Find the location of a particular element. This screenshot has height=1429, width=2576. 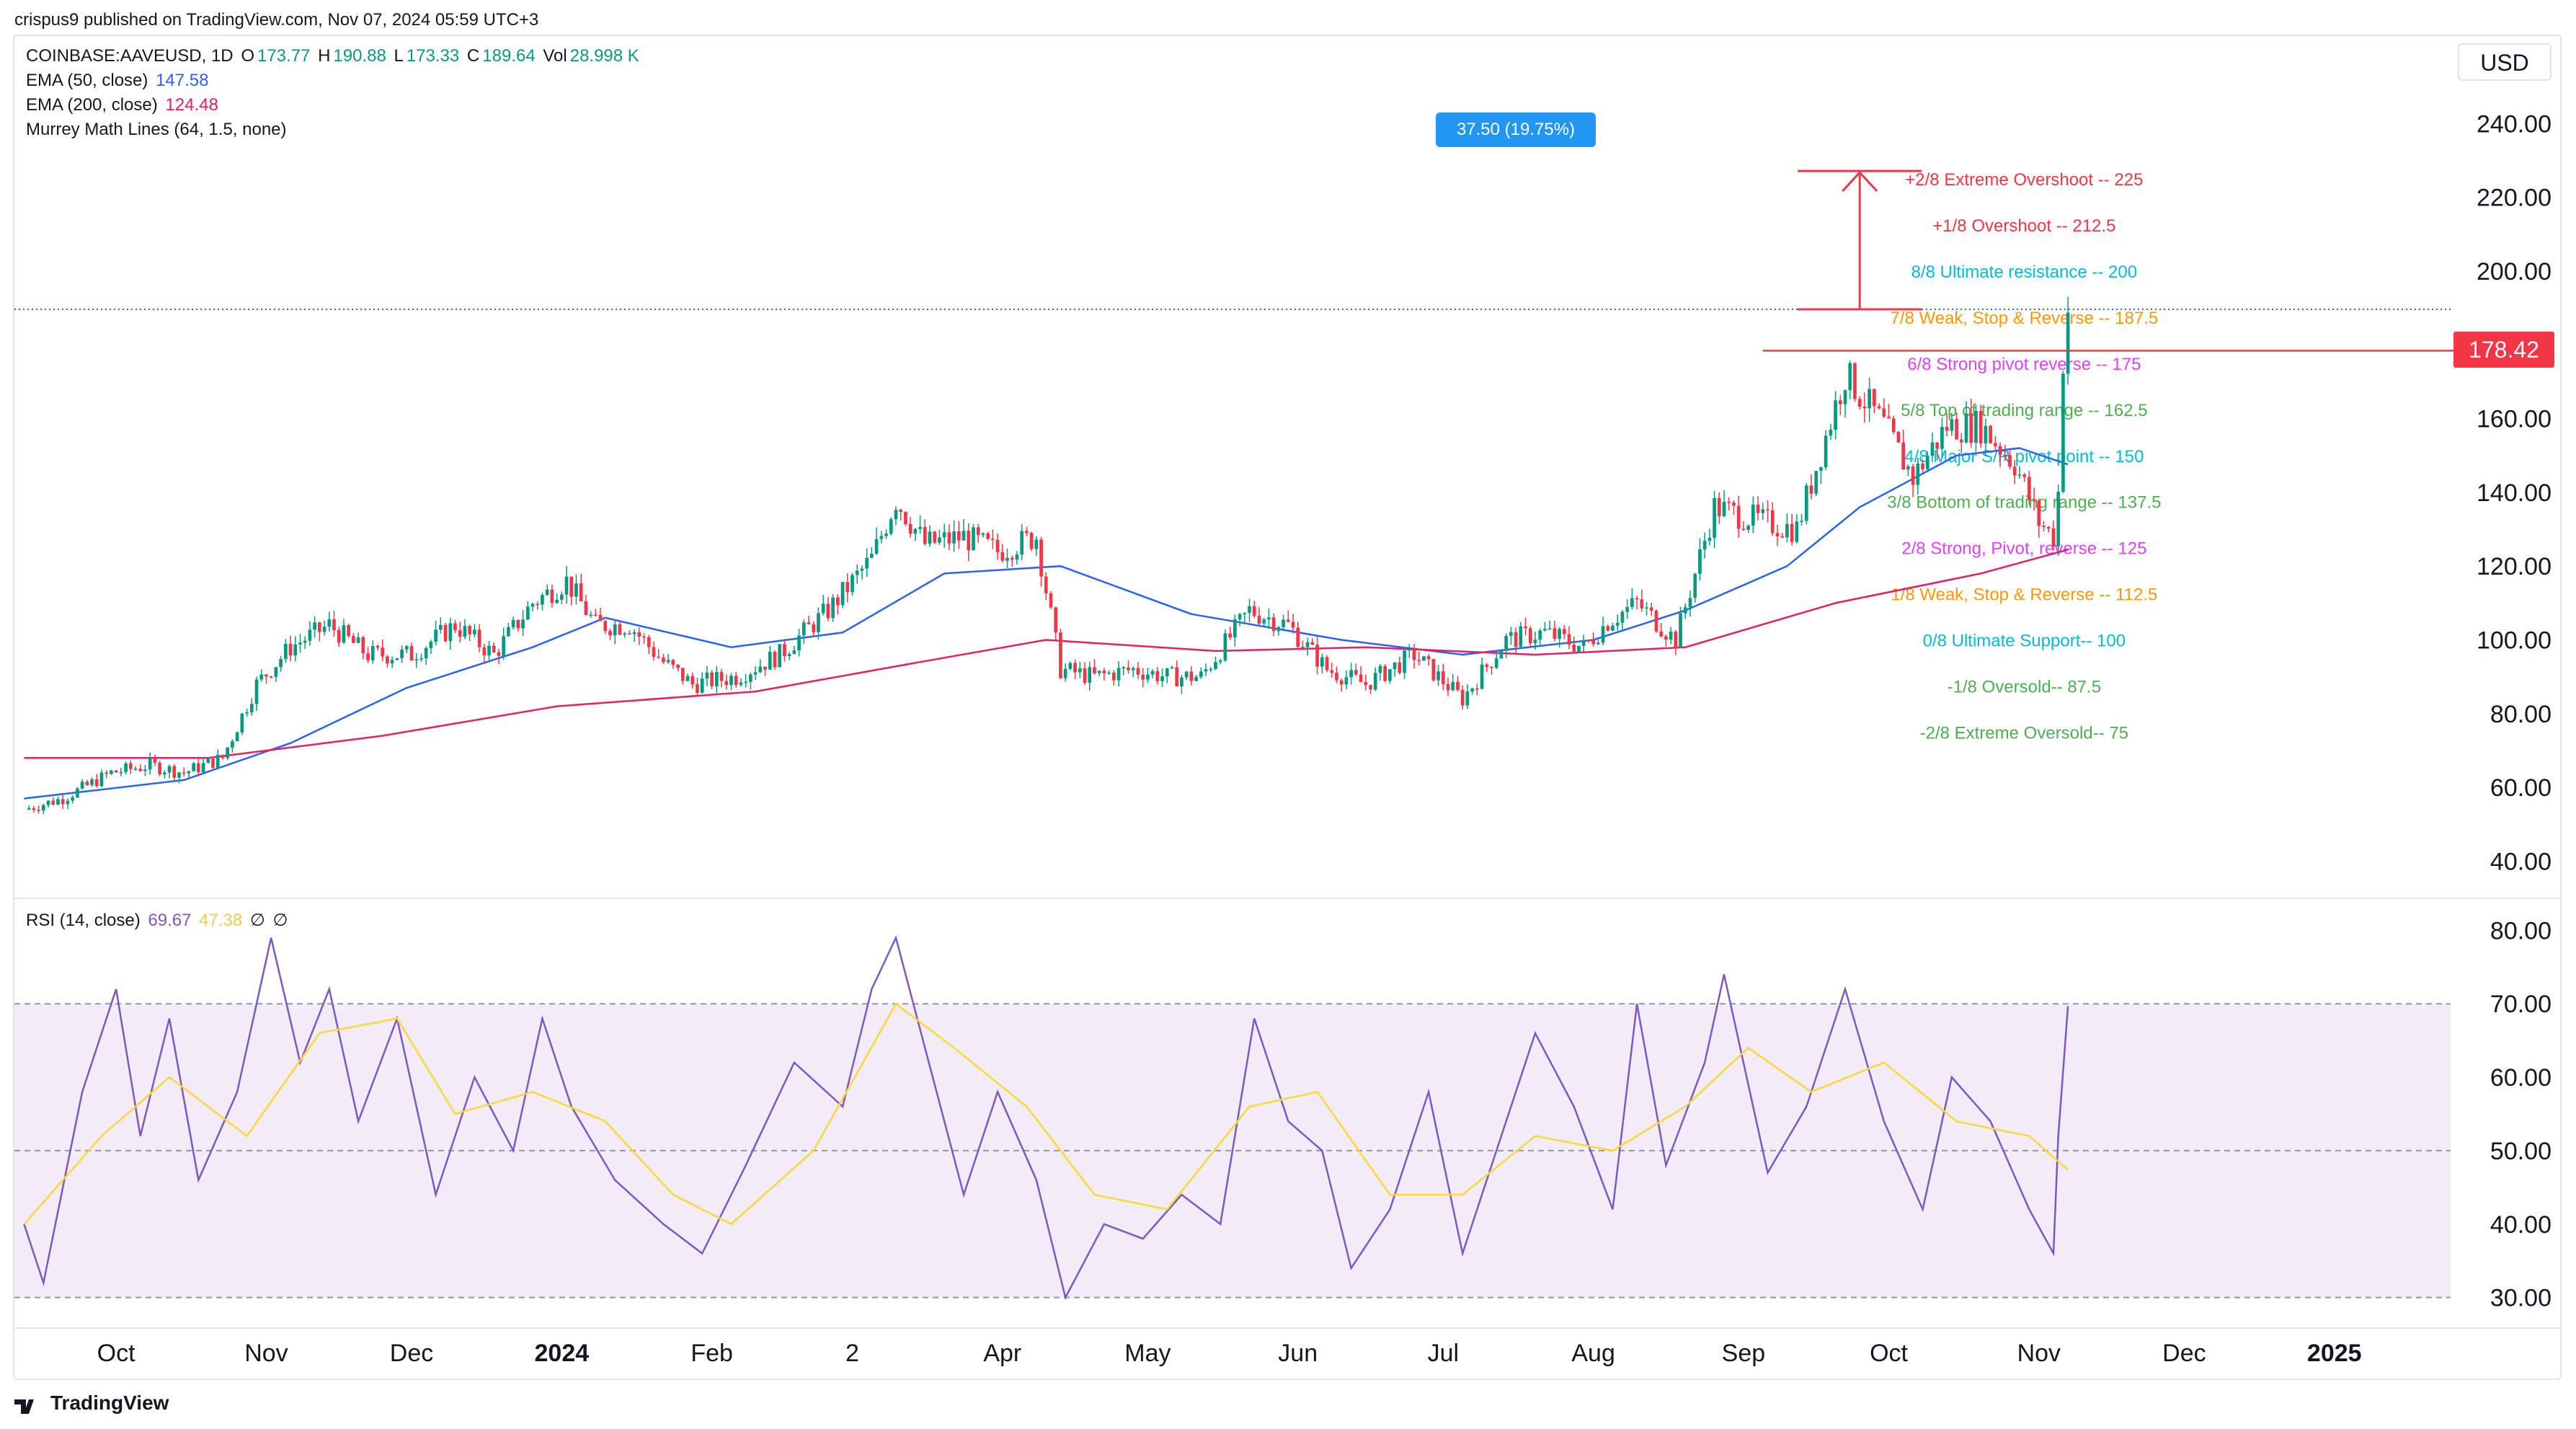

legend-ema50: EMA (50, close) 147.58 is located at coordinates (119, 81).